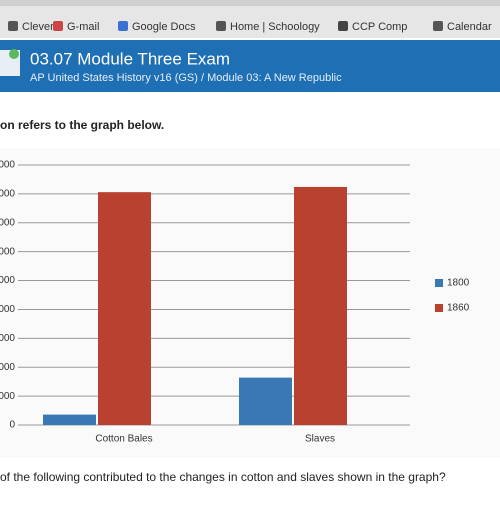 The image size is (500, 505). What do you see at coordinates (164, 27) in the screenshot?
I see `bookmark: Google Docs` at bounding box center [164, 27].